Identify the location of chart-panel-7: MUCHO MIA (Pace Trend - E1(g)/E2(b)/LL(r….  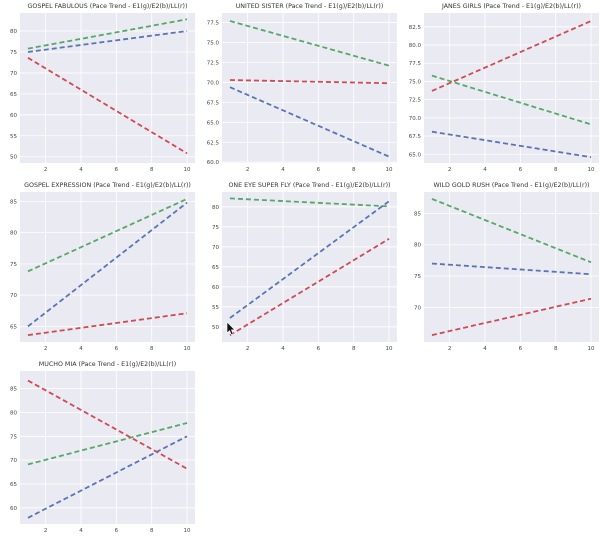
(102, 447).